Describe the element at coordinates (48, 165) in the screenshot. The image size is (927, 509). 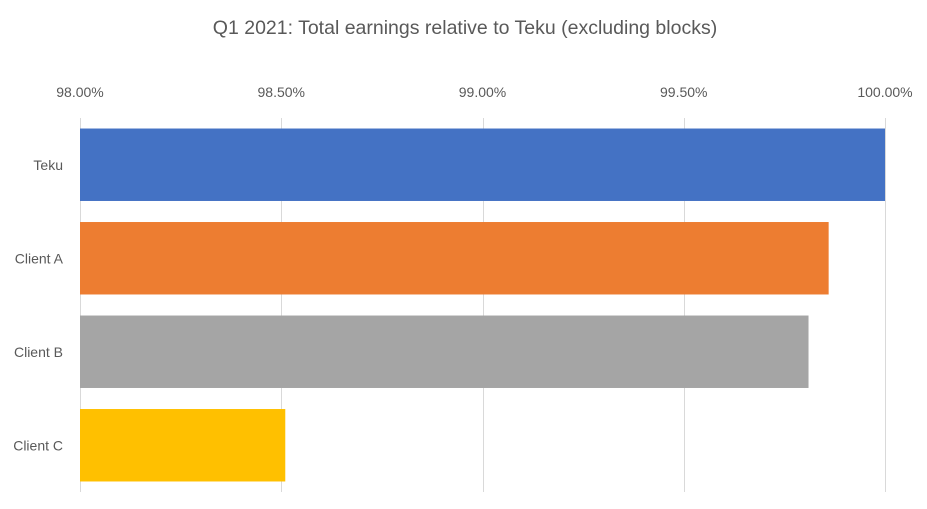
I see `category-label: Teku` at that location.